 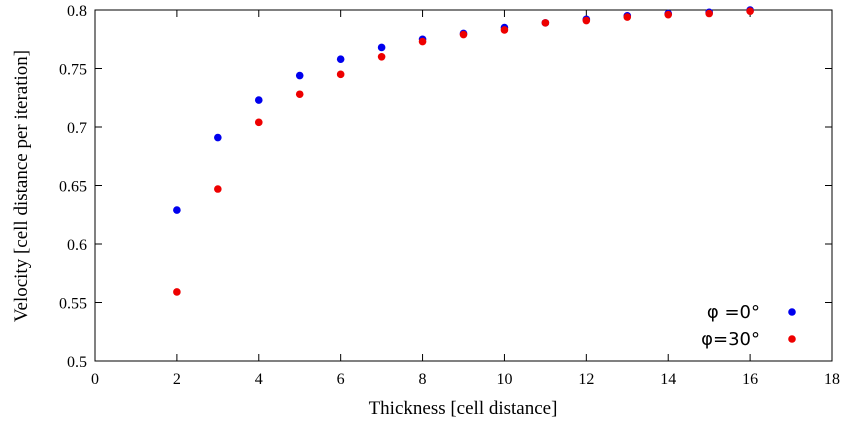 What do you see at coordinates (77, 245) in the screenshot?
I see `y-tick-label: 0.6` at bounding box center [77, 245].